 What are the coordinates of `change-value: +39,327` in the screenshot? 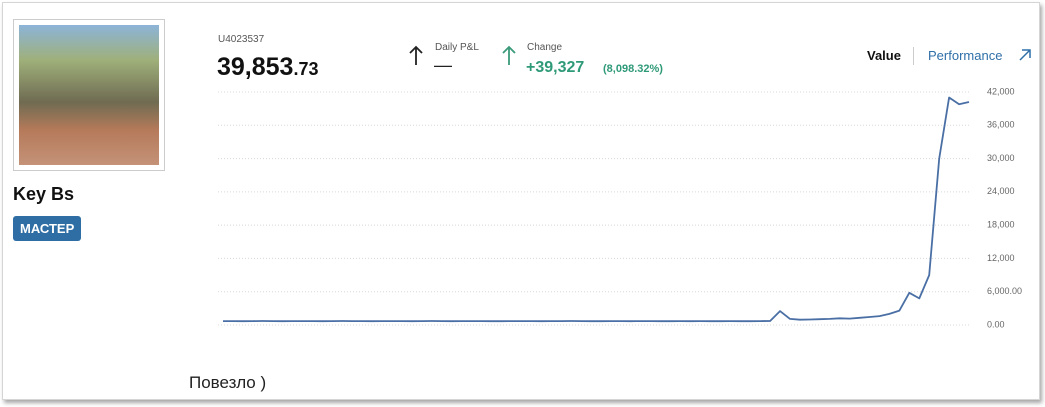 It's located at (555, 67).